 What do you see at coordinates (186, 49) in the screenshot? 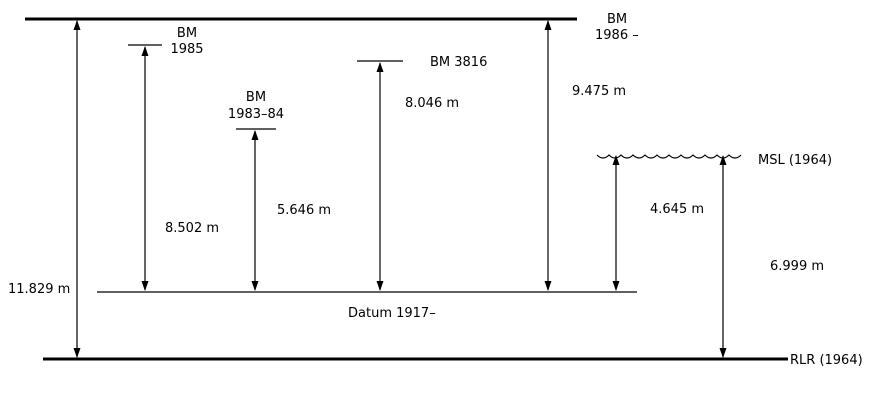
I see `bm-1985-label-line2: 1985` at bounding box center [186, 49].